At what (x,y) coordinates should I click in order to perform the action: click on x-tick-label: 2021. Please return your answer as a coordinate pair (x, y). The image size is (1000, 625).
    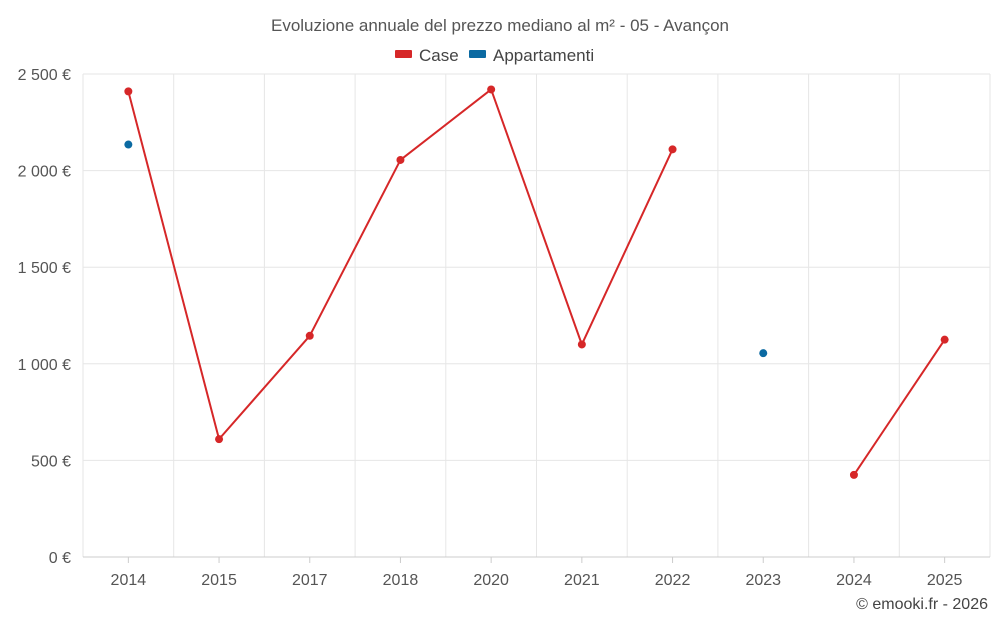
    Looking at the image, I should click on (582, 580).